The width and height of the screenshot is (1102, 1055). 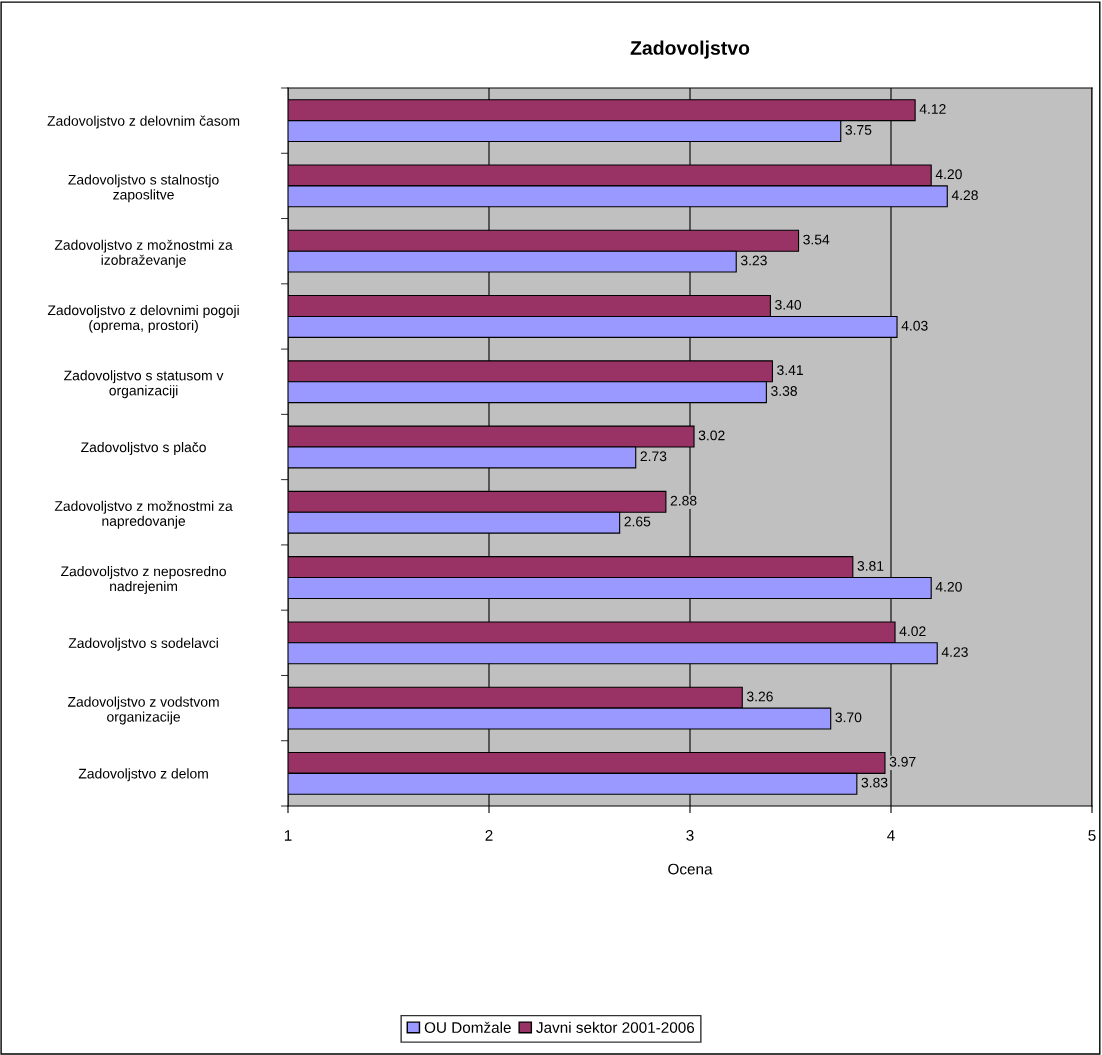 I want to click on legend-label: OU Domžale, so click(x=467, y=1027).